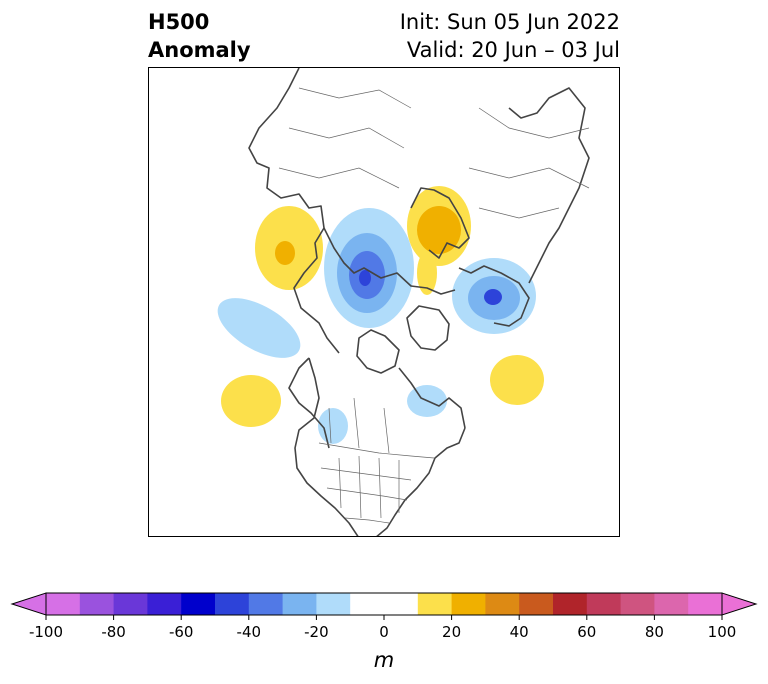  I want to click on title-left: H500 Anomaly, so click(199, 36).